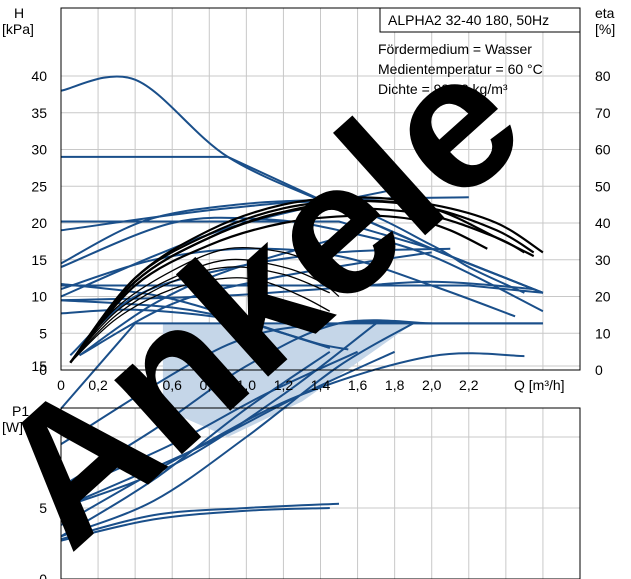  I want to click on y2-tick-label: 70, so click(603, 113).